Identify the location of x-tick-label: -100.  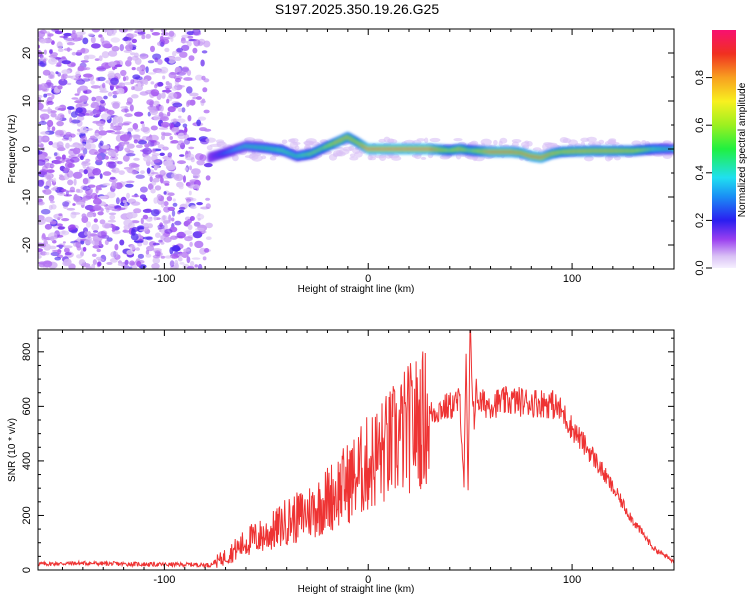
(164, 580).